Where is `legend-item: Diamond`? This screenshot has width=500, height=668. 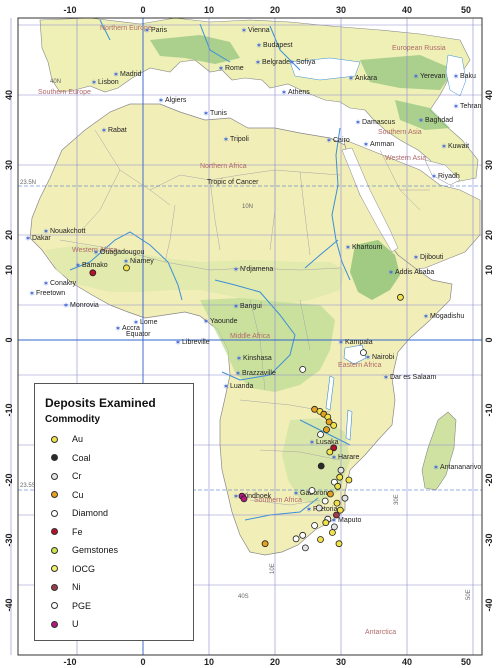
legend-item: Diamond is located at coordinates (79, 513).